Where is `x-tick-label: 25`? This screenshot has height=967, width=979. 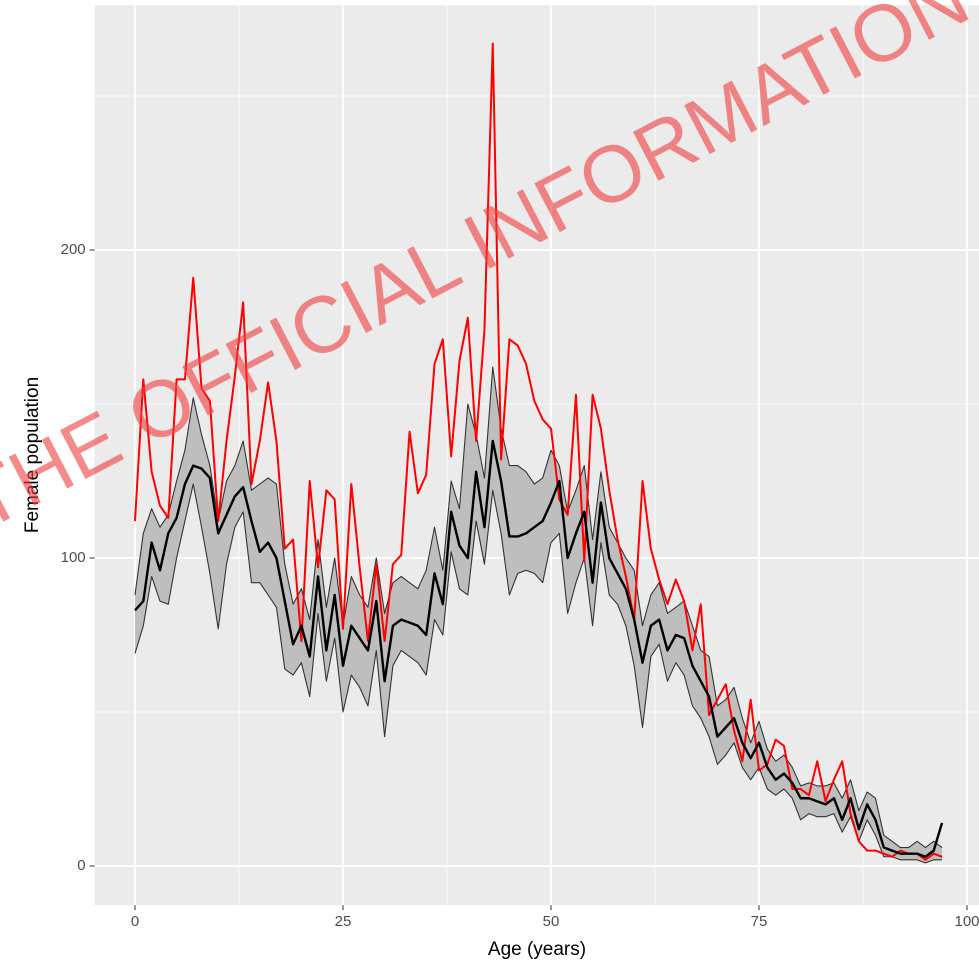
x-tick-label: 25 is located at coordinates (343, 921).